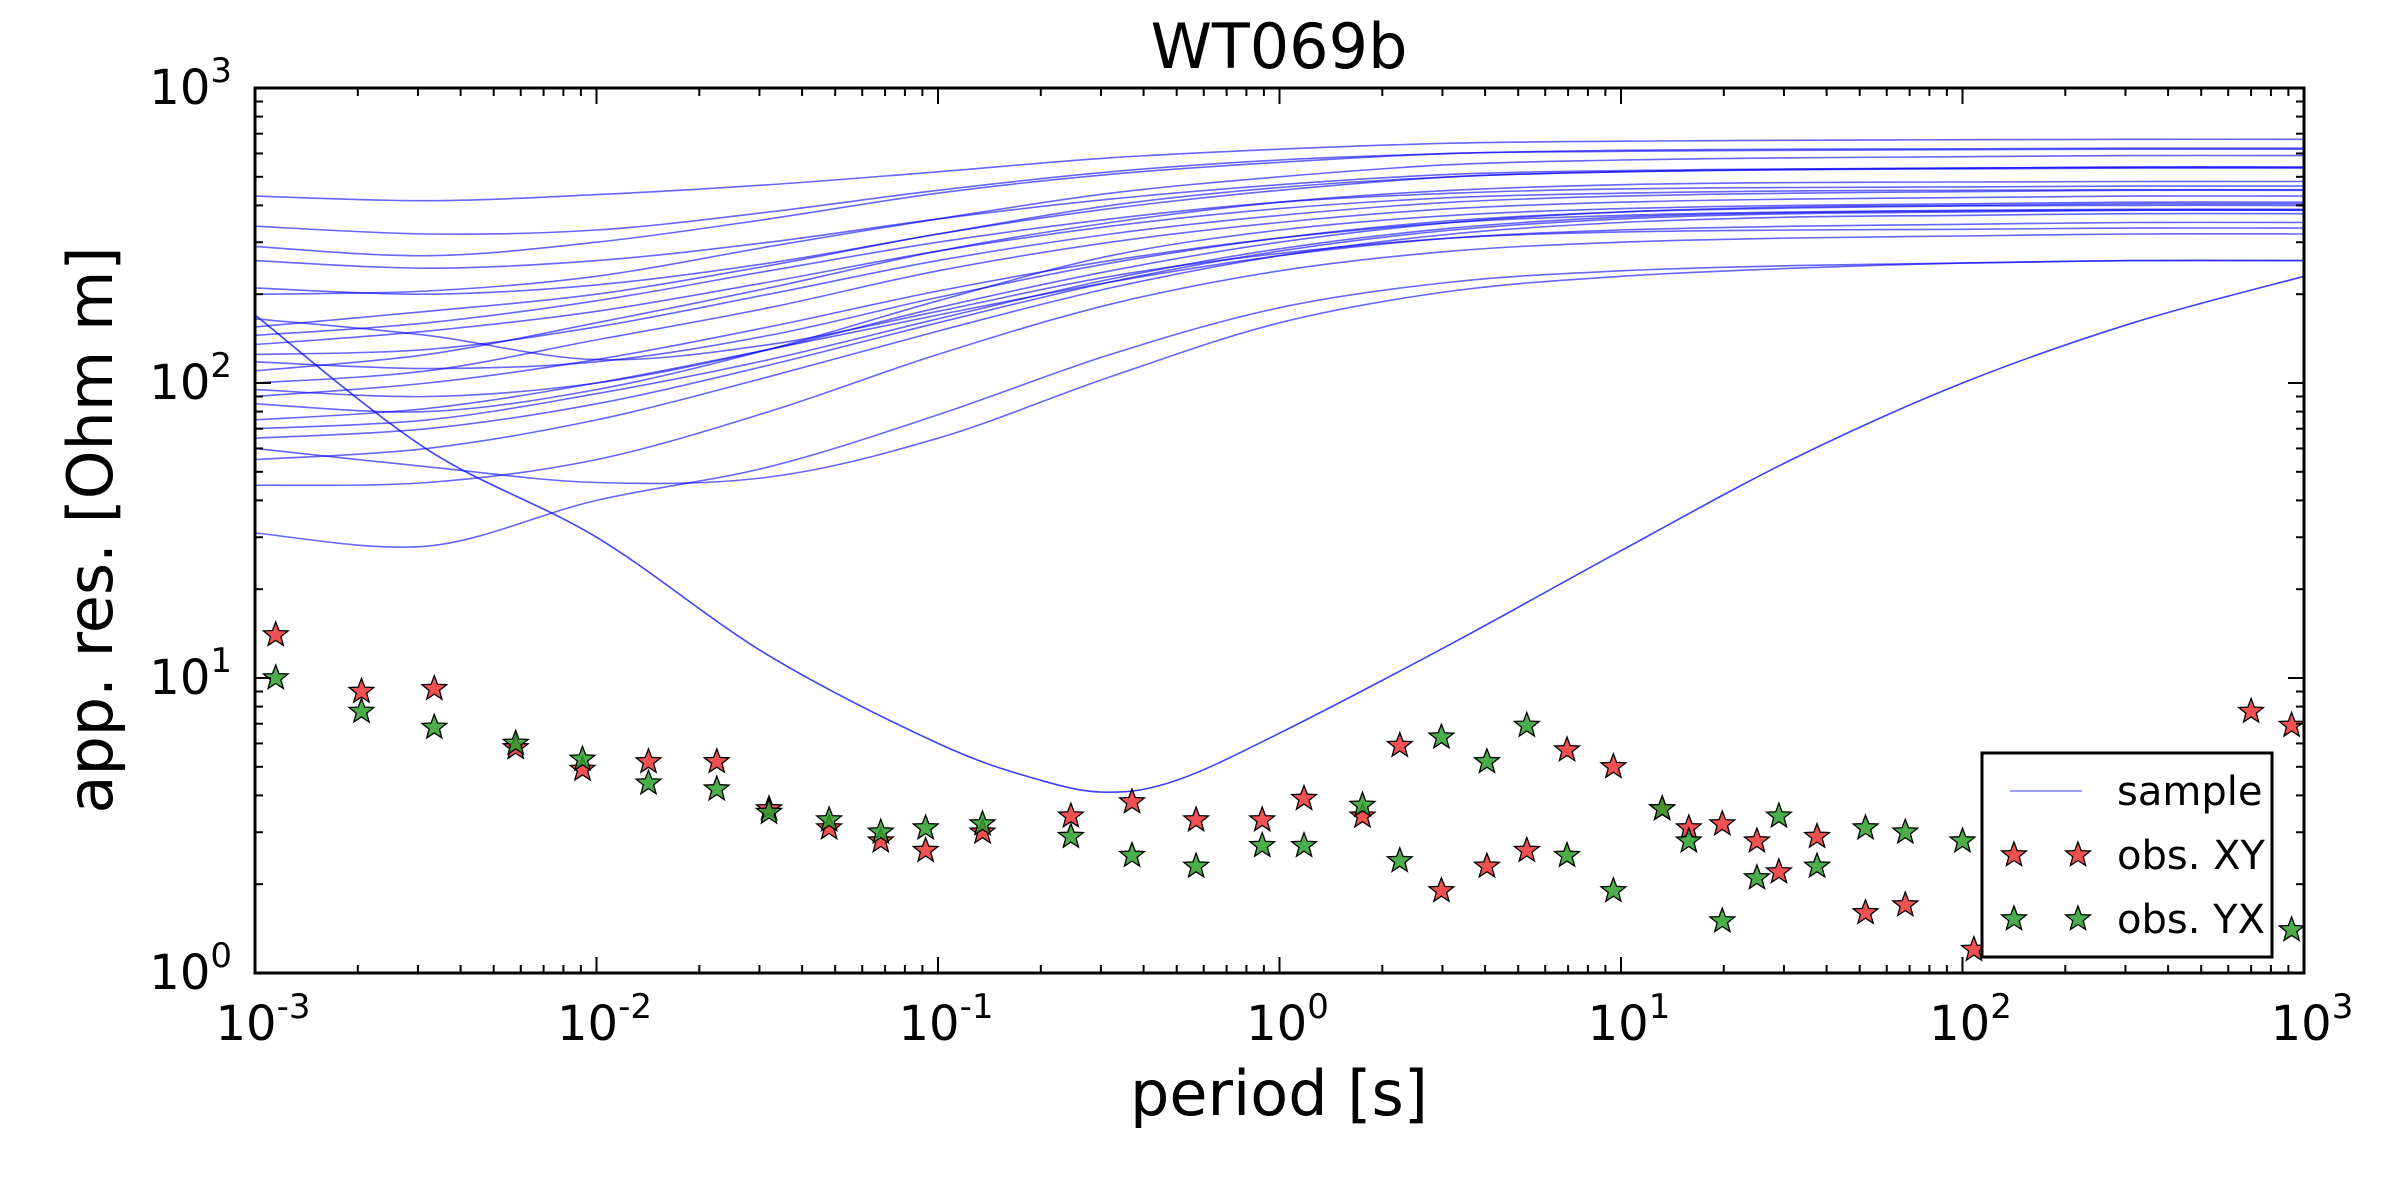  I want to click on y-tick-label: 10⁰, so click(190, 968).